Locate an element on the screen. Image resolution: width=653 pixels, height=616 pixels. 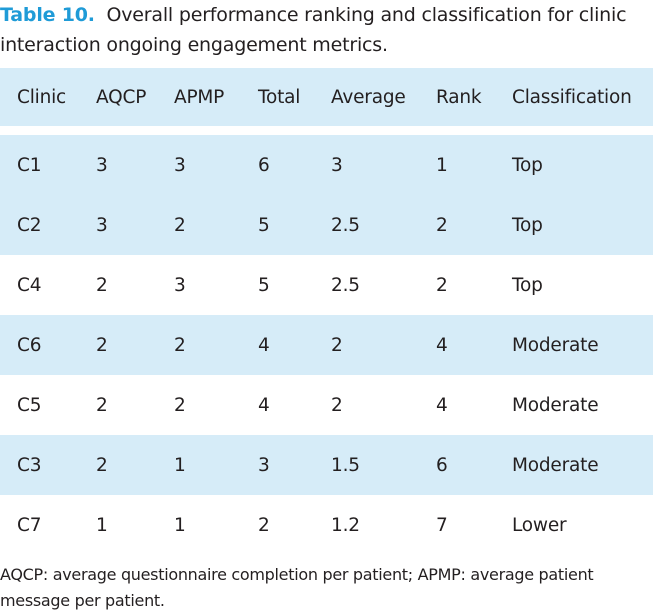
header-classification: Classification is located at coordinates (572, 97).